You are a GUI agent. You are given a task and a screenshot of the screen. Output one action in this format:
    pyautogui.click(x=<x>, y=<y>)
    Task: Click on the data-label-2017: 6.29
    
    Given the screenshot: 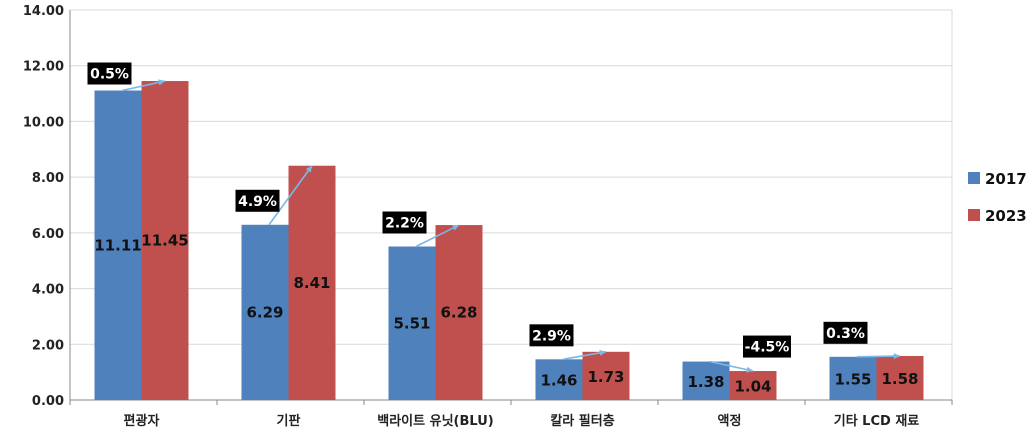 What is the action you would take?
    pyautogui.click(x=264, y=312)
    